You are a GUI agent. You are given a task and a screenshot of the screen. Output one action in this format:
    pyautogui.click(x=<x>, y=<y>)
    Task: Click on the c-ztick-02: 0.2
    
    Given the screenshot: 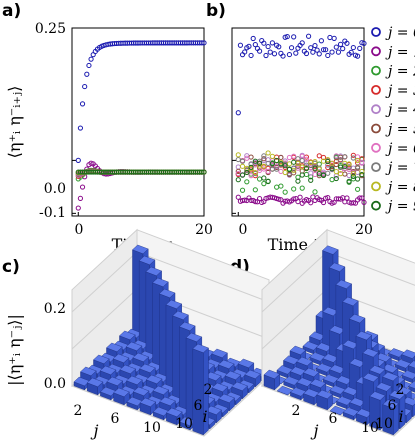 What is the action you would take?
    pyautogui.click(x=55, y=309)
    